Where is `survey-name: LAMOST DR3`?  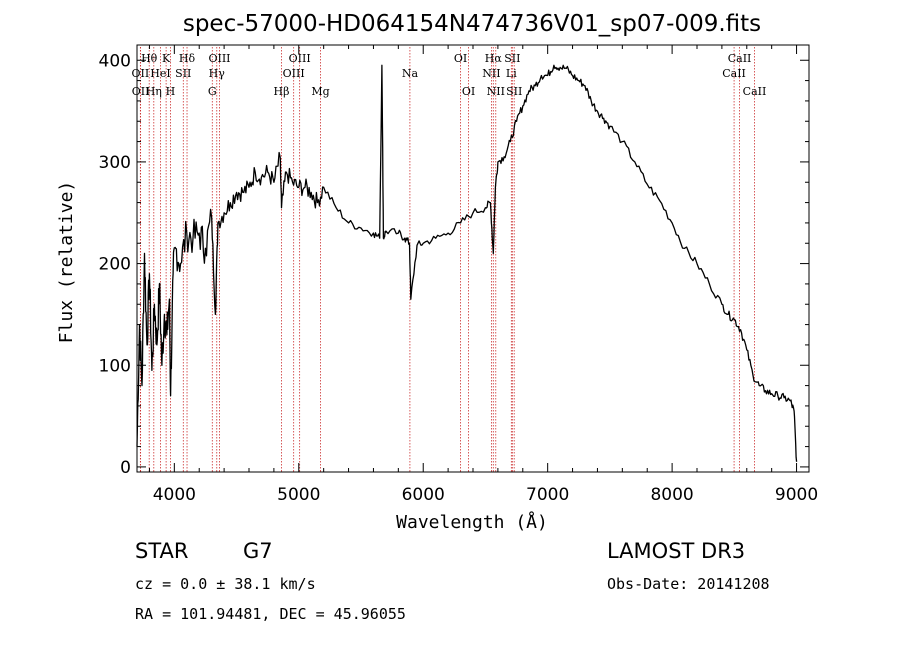 survey-name: LAMOST DR3 is located at coordinates (676, 551).